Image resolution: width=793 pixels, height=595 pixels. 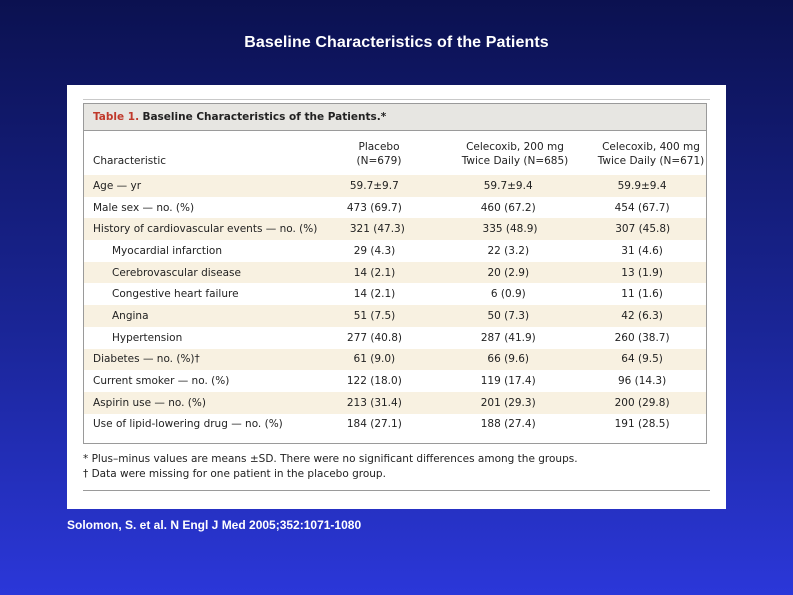 What do you see at coordinates (116, 117) in the screenshot?
I see `table-number: Table 1.` at bounding box center [116, 117].